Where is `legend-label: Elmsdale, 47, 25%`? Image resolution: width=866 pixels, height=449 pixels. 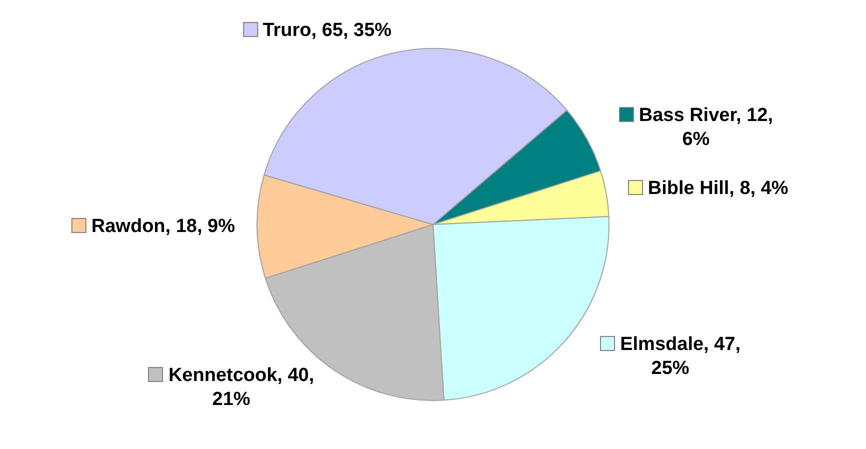 legend-label: Elmsdale, 47, 25% is located at coordinates (680, 356).